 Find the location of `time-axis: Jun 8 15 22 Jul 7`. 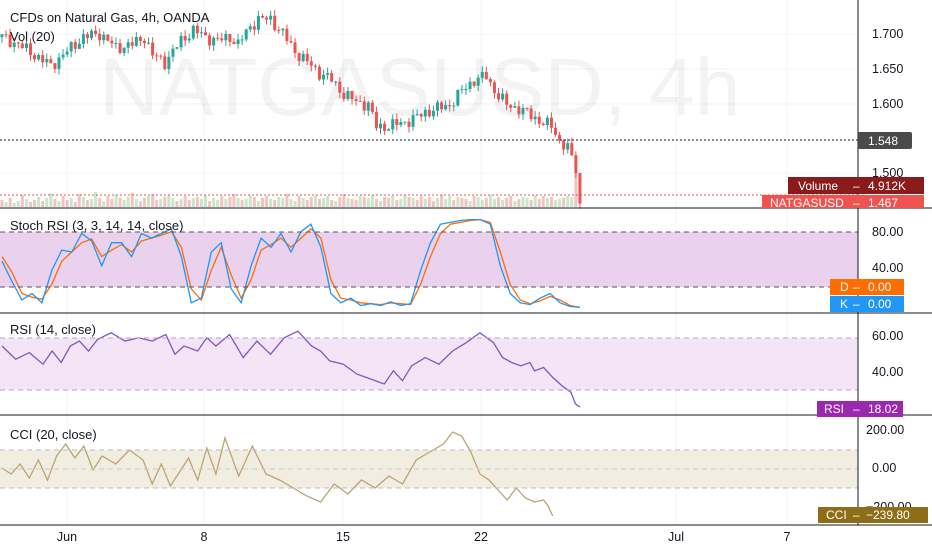

time-axis: Jun 8 15 22 Jul 7 is located at coordinates (424, 537).